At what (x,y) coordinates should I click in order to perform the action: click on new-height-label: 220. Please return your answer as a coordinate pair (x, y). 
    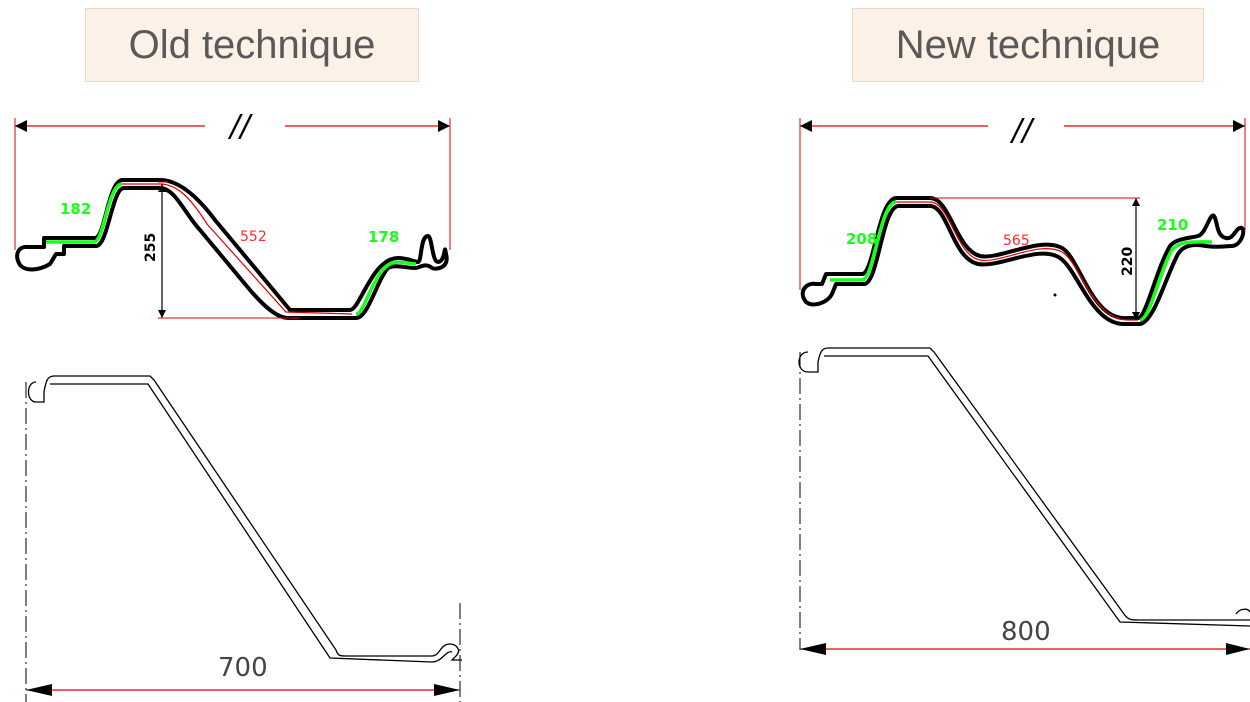
    Looking at the image, I should click on (1128, 261).